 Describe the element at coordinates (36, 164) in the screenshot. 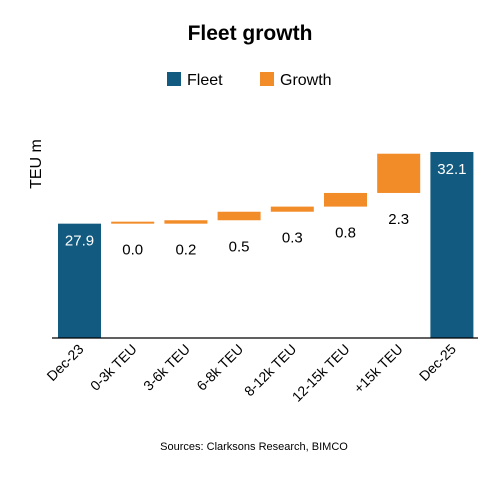

I see `y-axis-title: TEU m` at that location.